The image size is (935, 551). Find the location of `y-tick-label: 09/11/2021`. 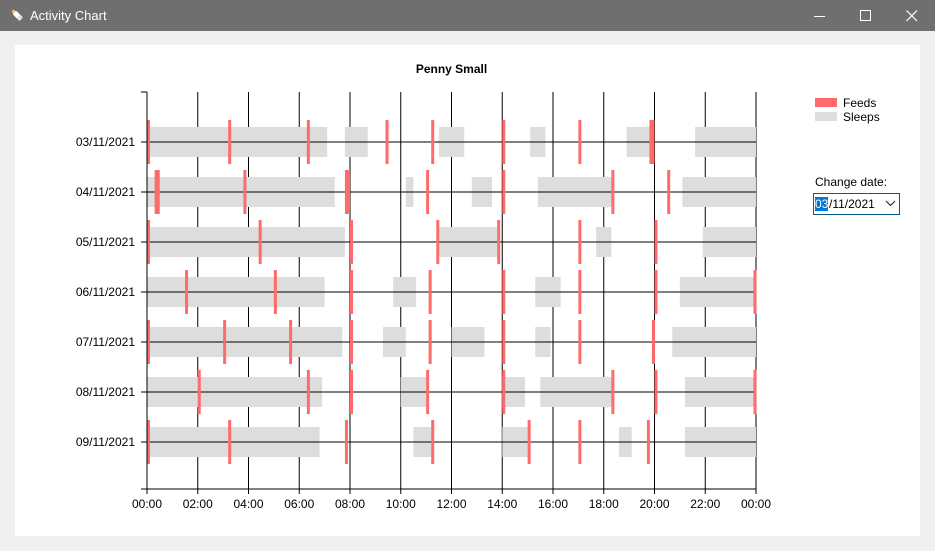

y-tick-label: 09/11/2021 is located at coordinates (105, 442).